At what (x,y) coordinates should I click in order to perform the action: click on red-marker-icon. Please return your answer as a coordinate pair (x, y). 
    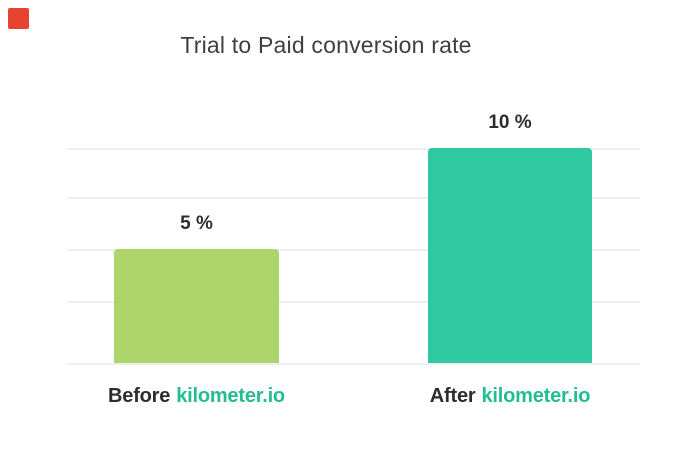
    Looking at the image, I should click on (18, 18).